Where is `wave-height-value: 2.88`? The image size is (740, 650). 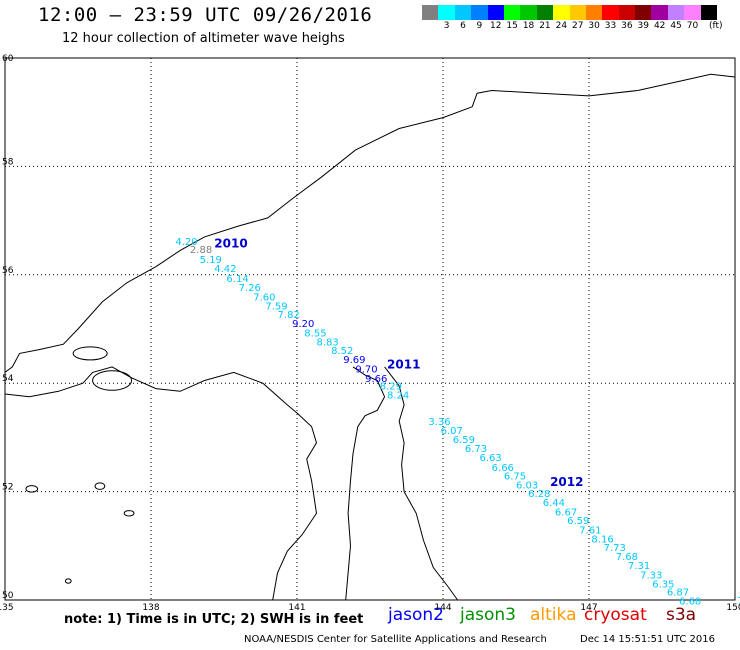
wave-height-value: 2.88 is located at coordinates (201, 250).